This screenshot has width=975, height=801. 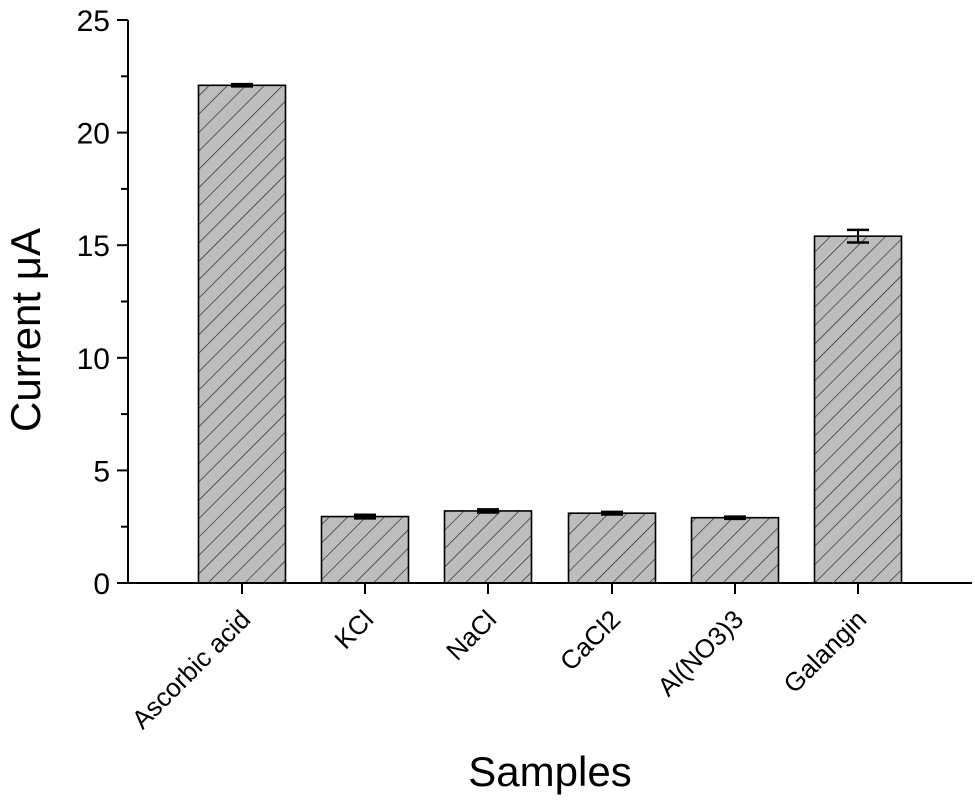 I want to click on x-category-label: Galangin, so click(x=824, y=651).